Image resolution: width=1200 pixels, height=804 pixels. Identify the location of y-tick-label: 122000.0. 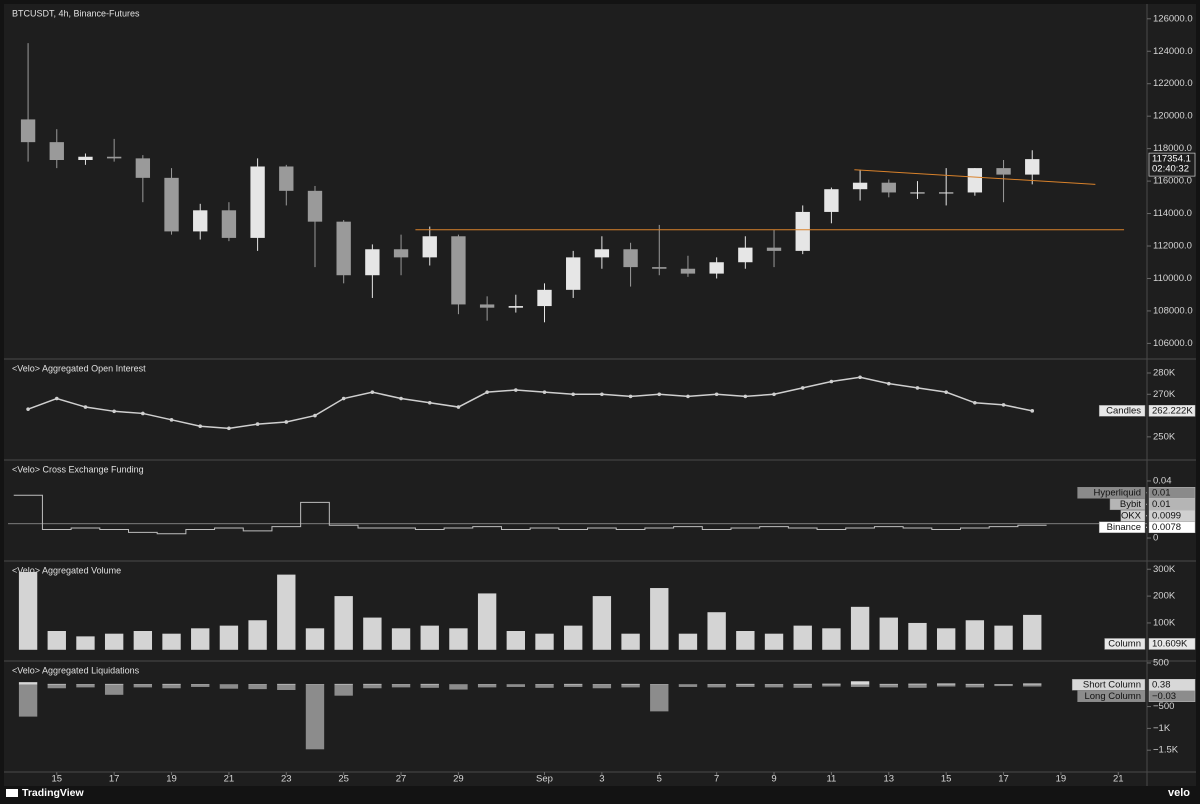
(1173, 83).